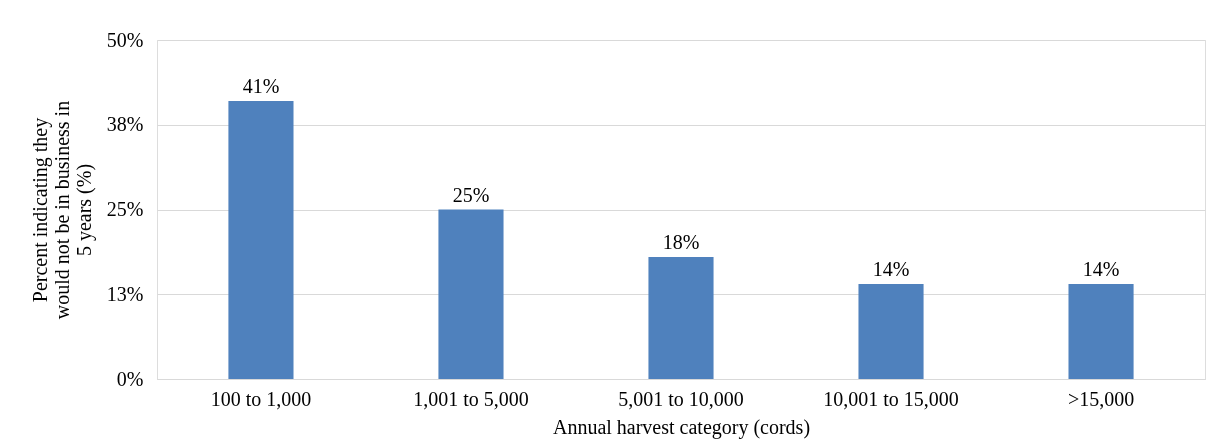  Describe the element at coordinates (681, 398) in the screenshot. I see `x-tick-label: 5,001 to 10,000` at that location.